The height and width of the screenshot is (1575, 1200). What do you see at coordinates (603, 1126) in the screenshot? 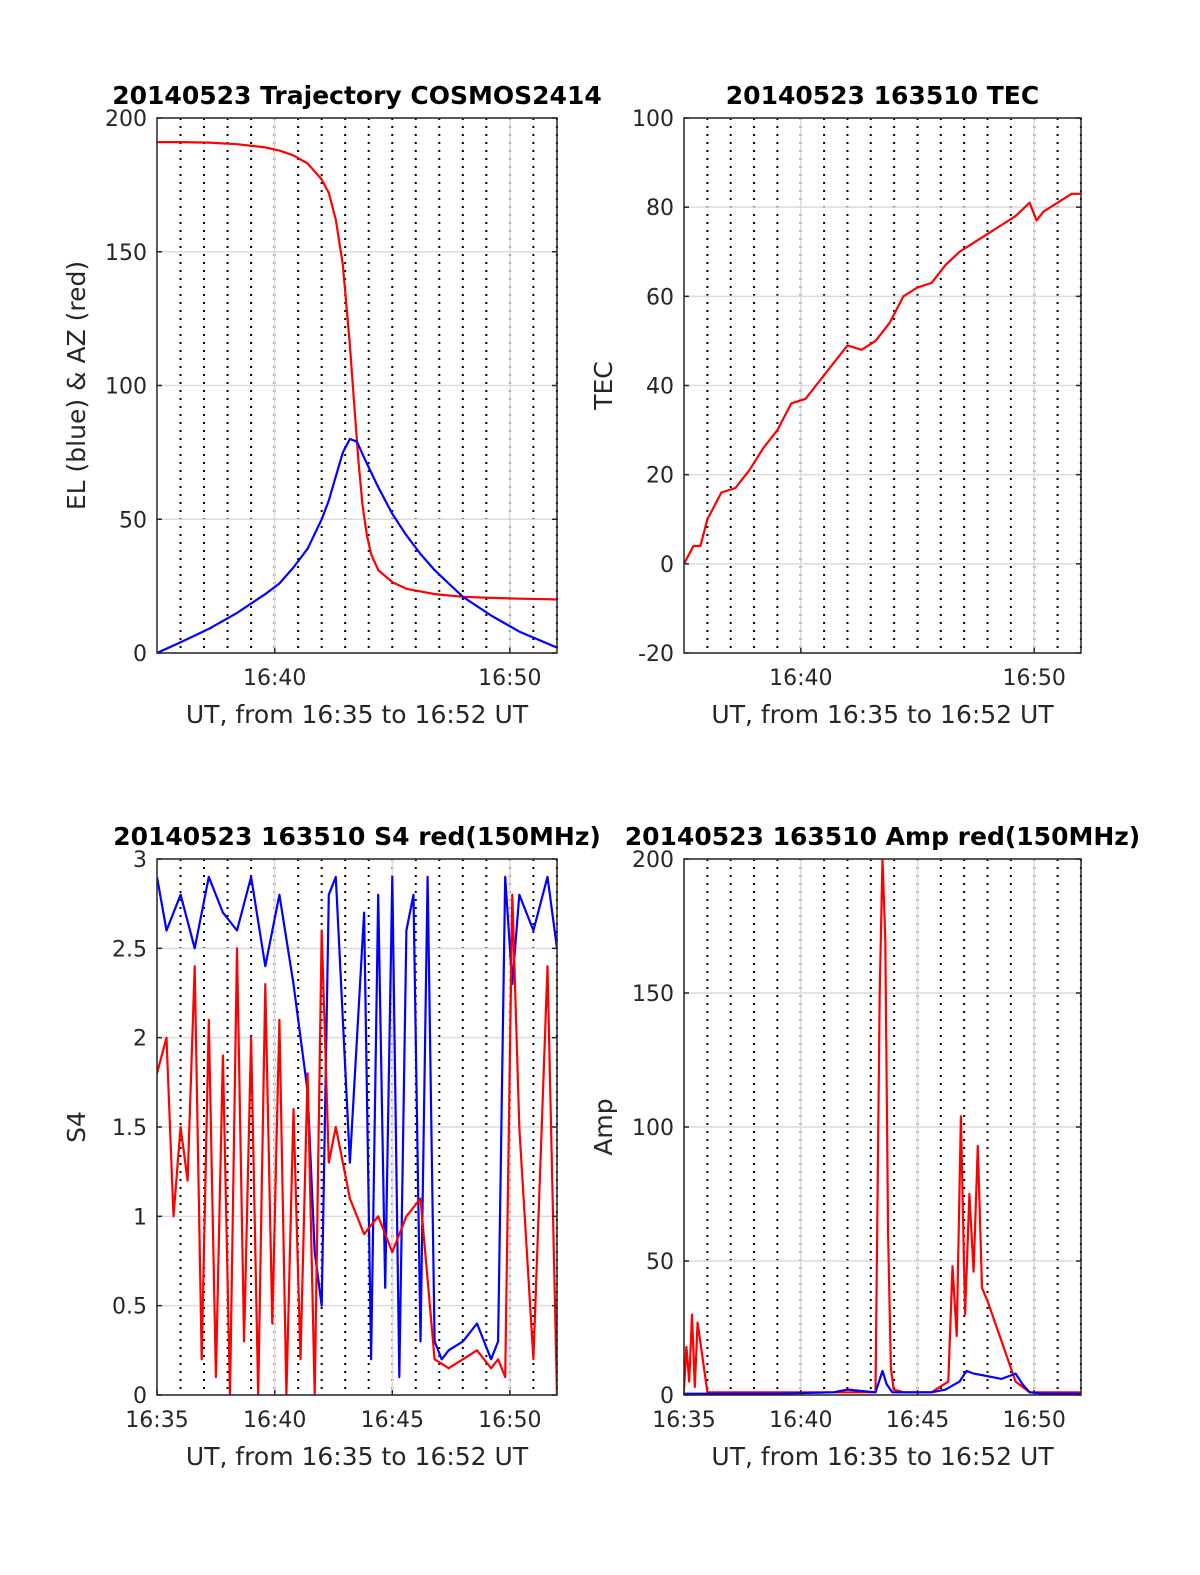
I see `y-axis-label: Amp` at bounding box center [603, 1126].